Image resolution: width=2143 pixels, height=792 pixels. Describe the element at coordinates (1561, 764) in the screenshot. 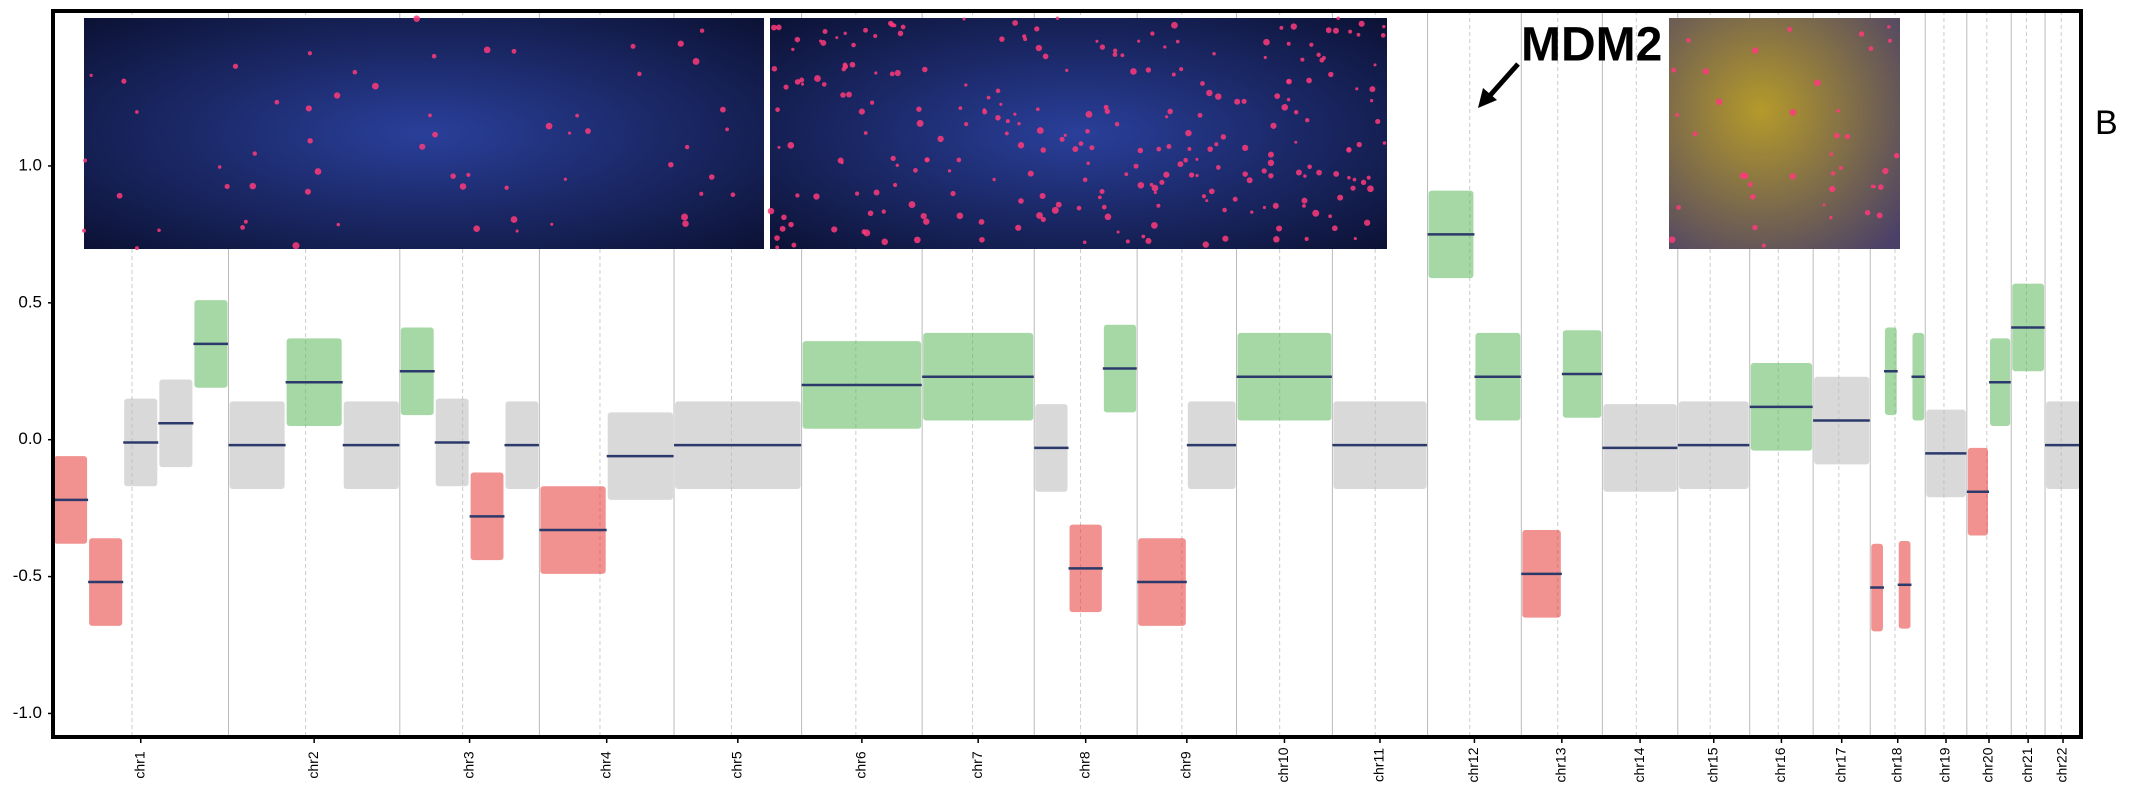

I see `x-tick-label: chr13` at that location.